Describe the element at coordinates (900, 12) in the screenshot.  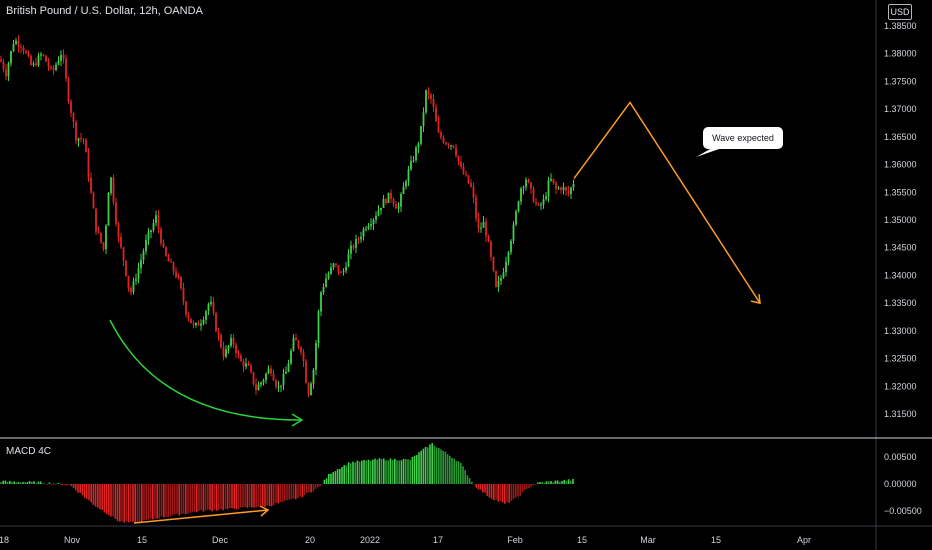
I see `currency-badge: USD` at that location.